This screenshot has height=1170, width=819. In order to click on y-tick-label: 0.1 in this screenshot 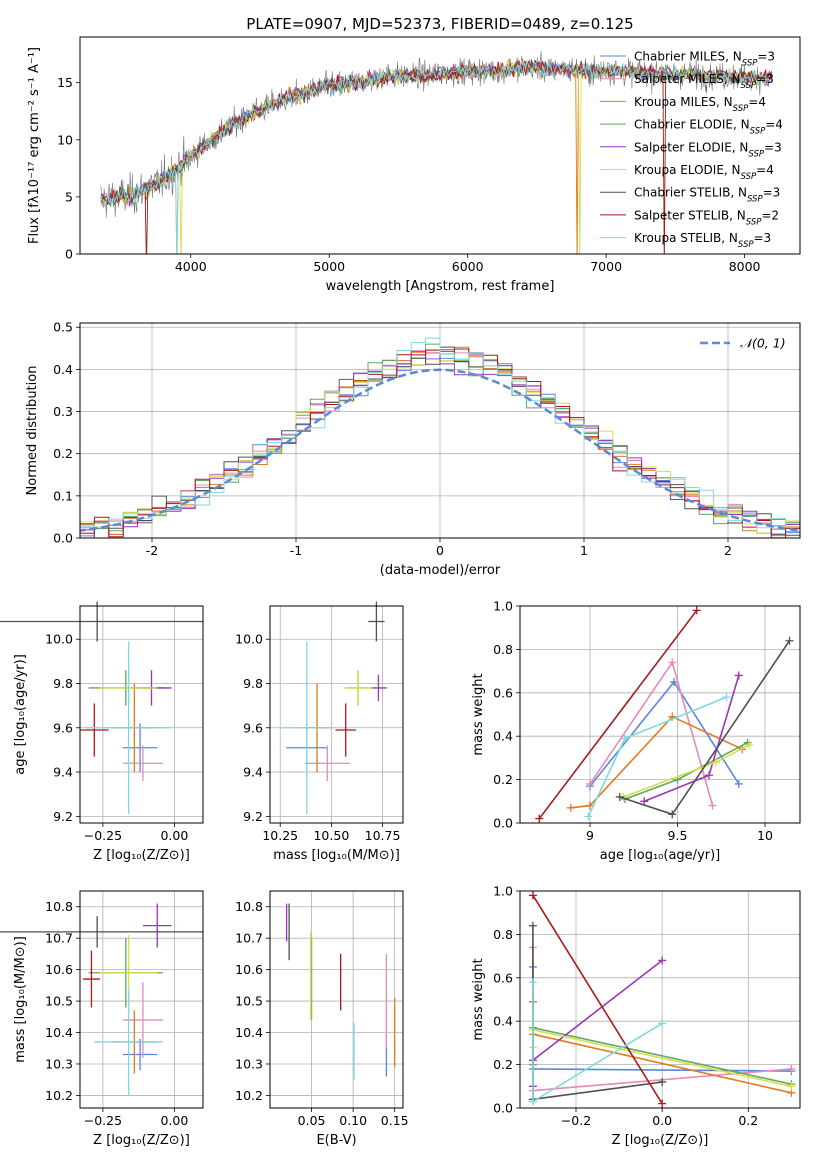, I will do `click(63, 495)`.